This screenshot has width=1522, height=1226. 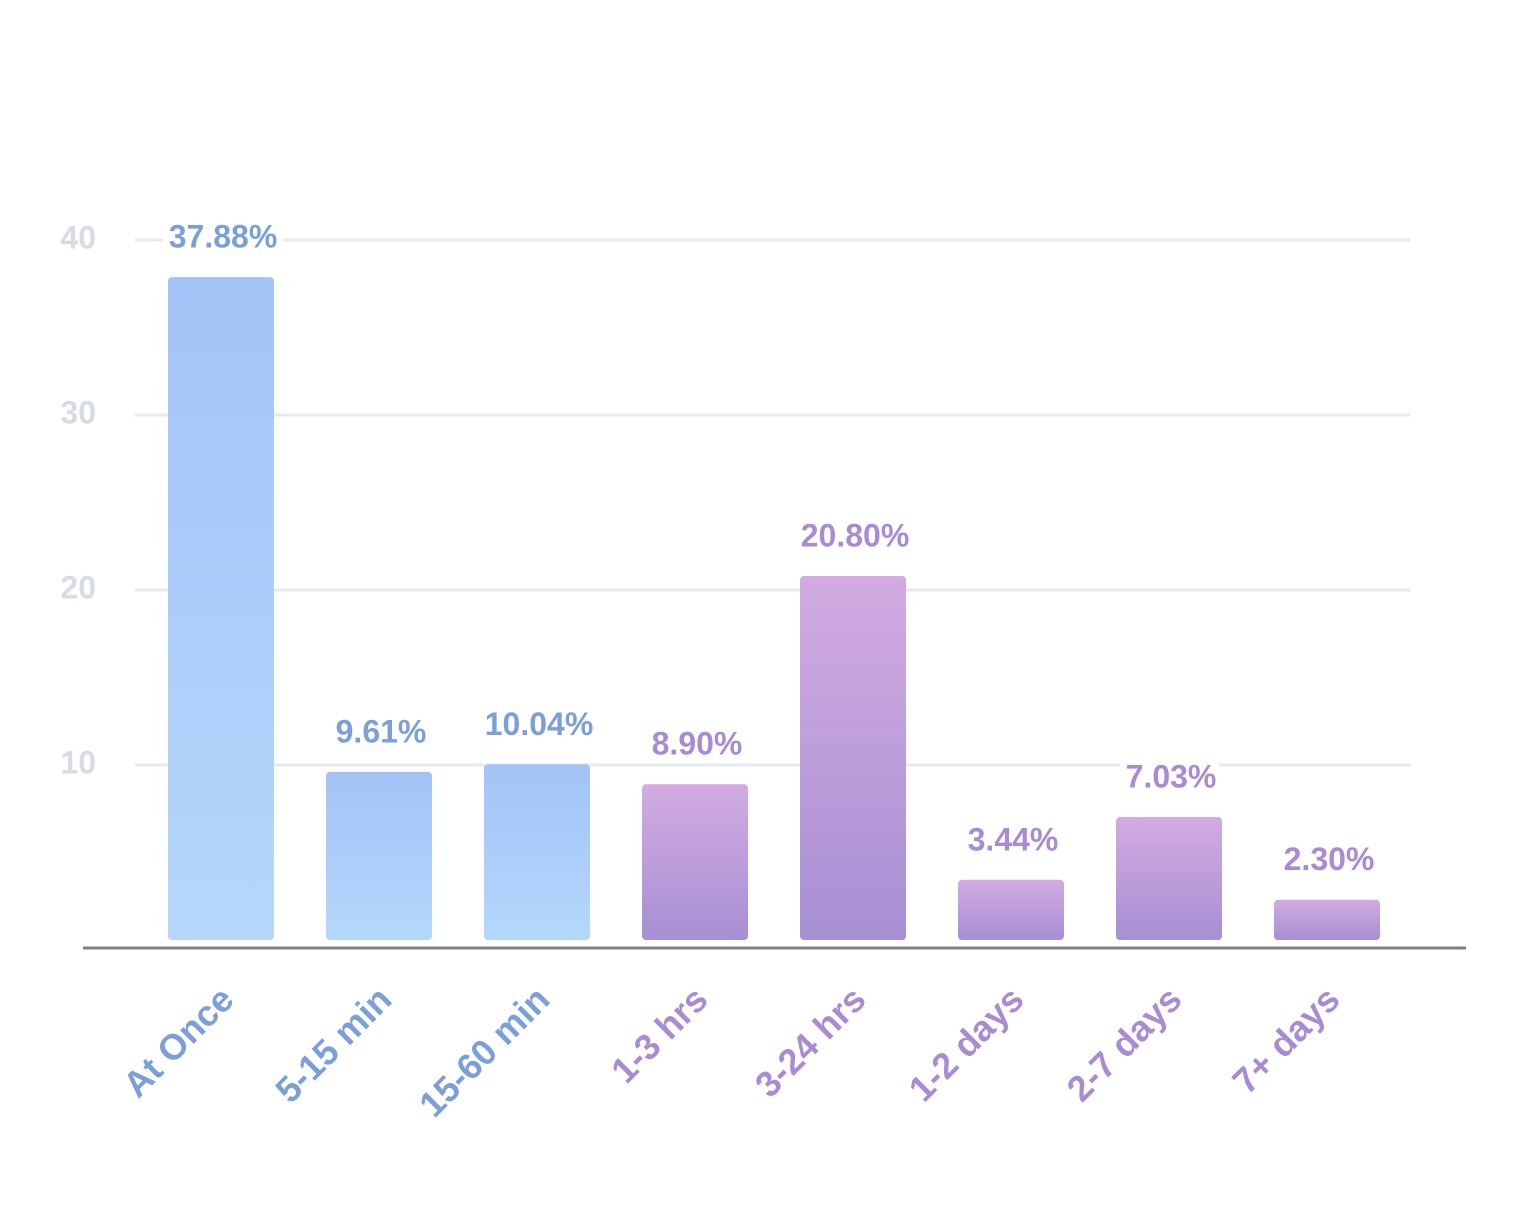 What do you see at coordinates (178, 1041) in the screenshot?
I see `x-tick-label: At Once` at bounding box center [178, 1041].